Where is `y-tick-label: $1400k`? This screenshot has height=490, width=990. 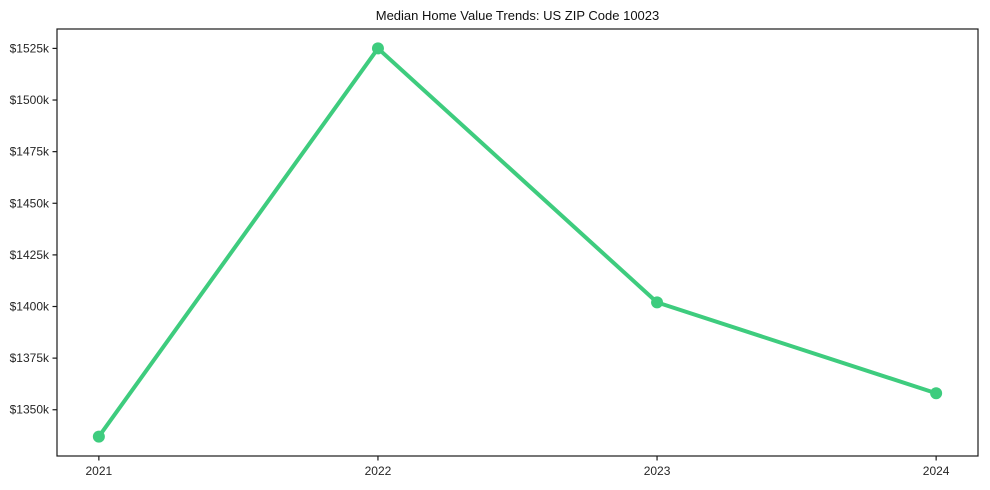
y-tick-label: $1400k is located at coordinates (30, 307).